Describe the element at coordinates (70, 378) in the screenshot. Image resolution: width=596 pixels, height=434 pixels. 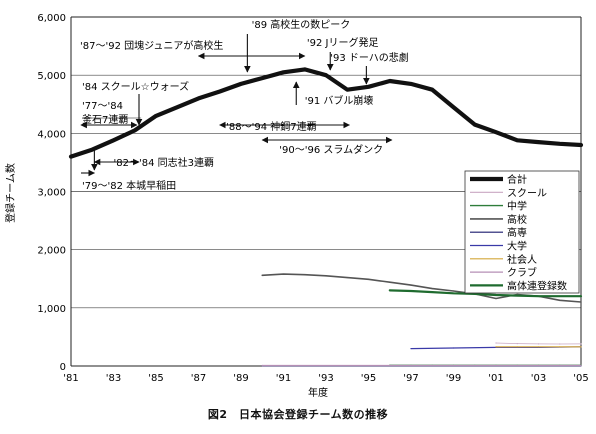
I see `x-tick-label: '81` at that location.